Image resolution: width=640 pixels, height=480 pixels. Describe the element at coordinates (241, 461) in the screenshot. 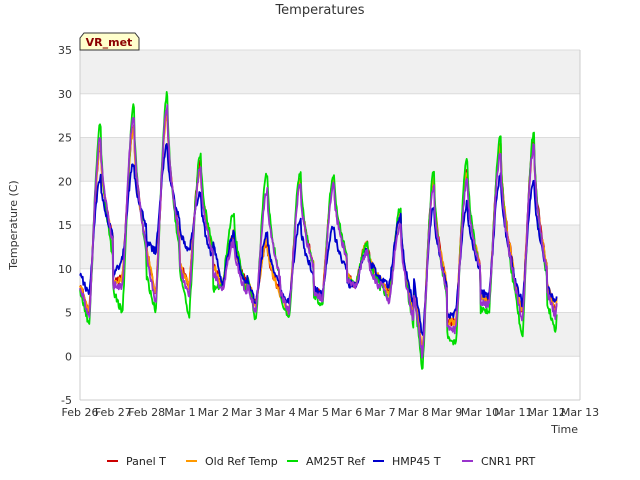

I see `legend-label-old-ref-temp: Old Ref Temp` at that location.